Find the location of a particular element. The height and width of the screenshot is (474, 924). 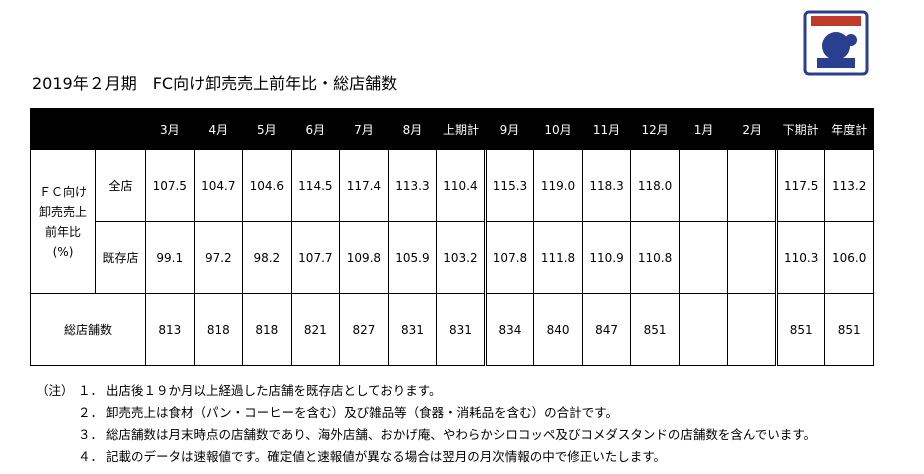

note: （注） １． 出店後１９か月以上経過した店舗を既存店としております。 is located at coordinates (426, 391).